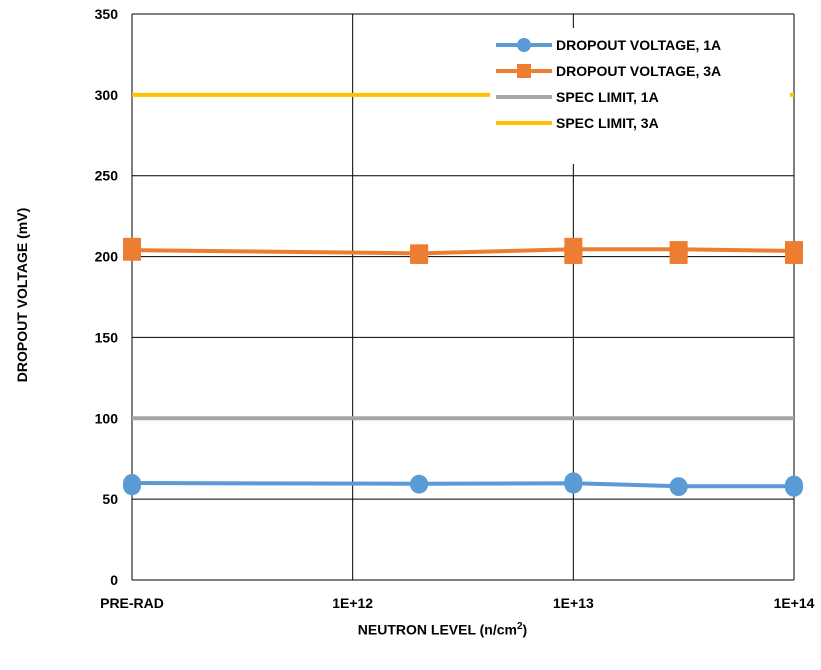  What do you see at coordinates (114, 580) in the screenshot?
I see `y-tick-label-0: 0` at bounding box center [114, 580].